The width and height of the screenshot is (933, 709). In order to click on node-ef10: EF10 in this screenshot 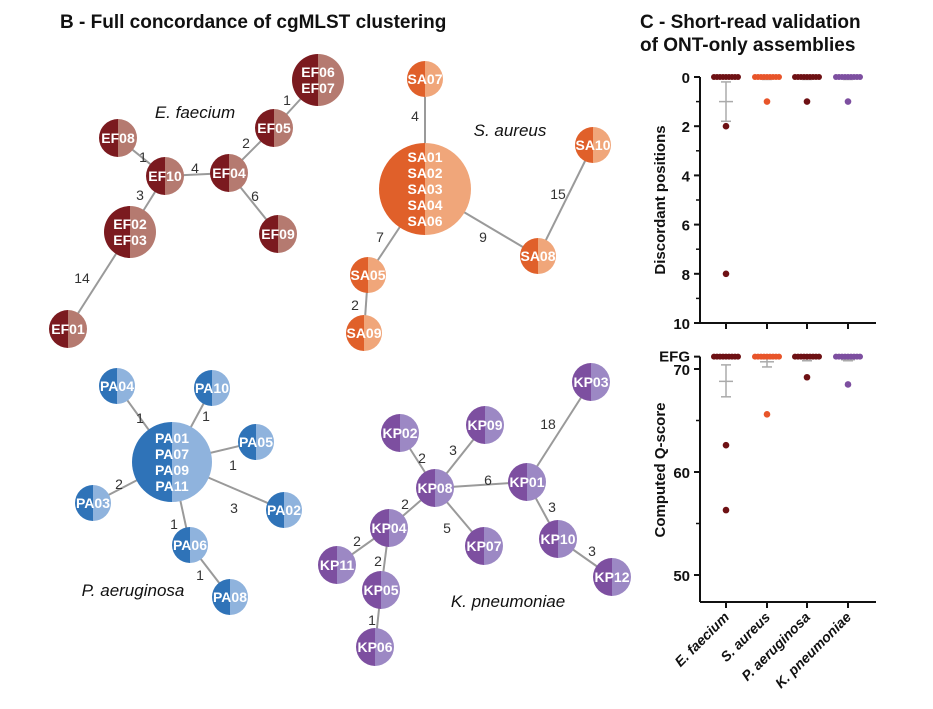, I will do `click(165, 176)`.